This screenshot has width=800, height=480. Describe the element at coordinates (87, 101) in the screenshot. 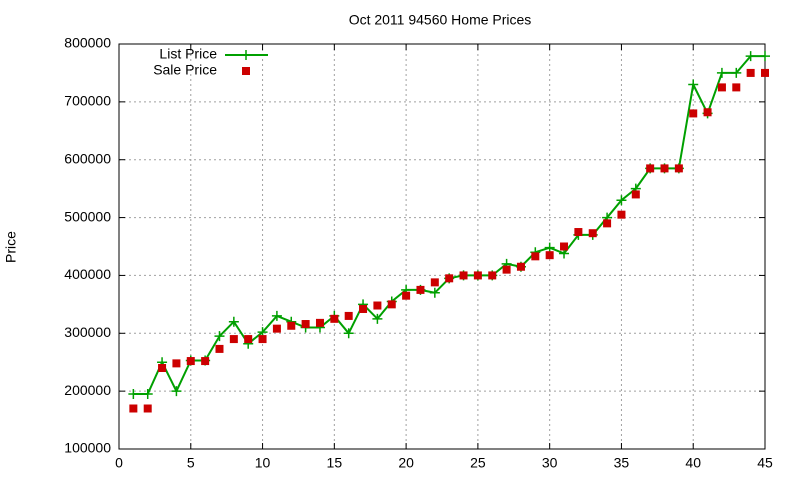

I see `y-tick-label: 700000` at that location.